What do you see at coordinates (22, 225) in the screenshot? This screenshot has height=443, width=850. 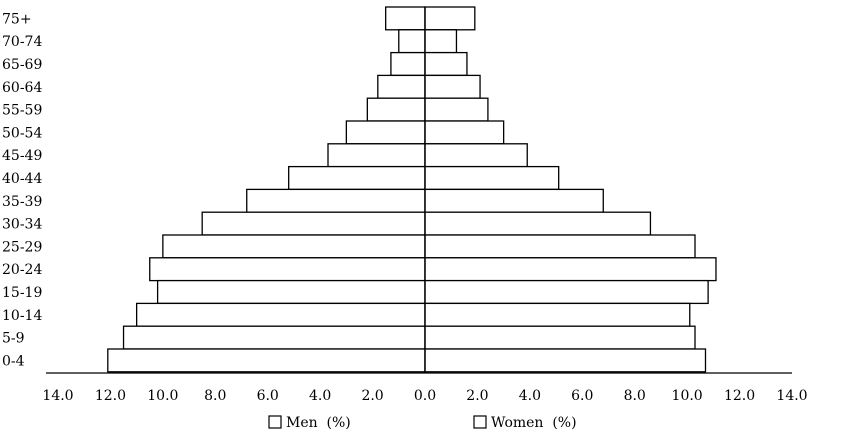 I see `category-label-30-34: 30-34` at bounding box center [22, 225].